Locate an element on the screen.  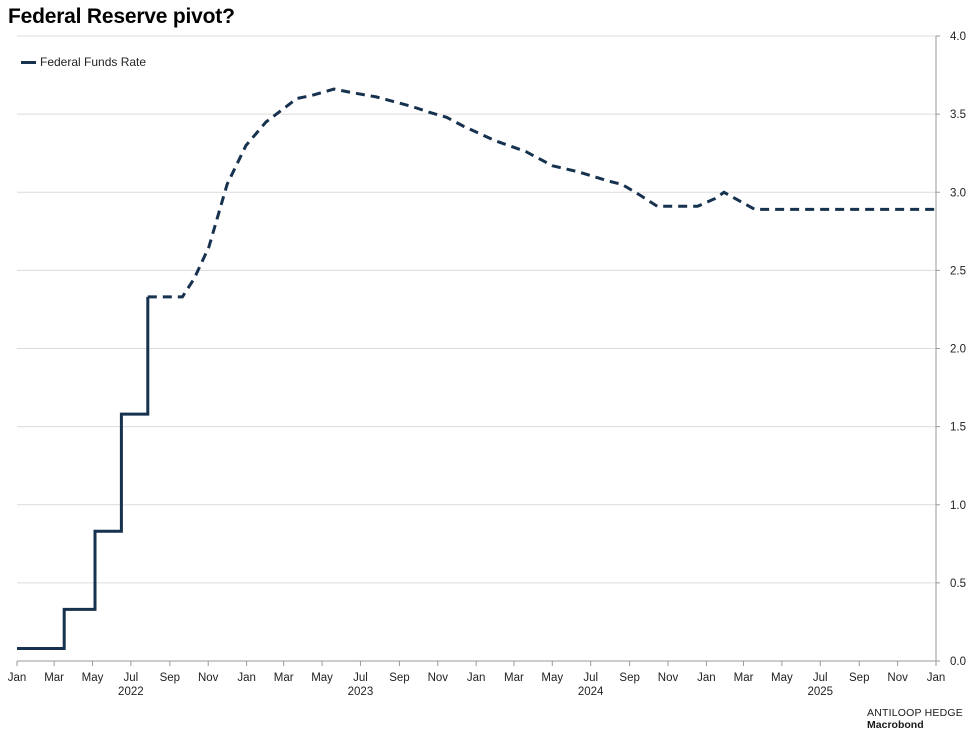
x-year-label: 2022 is located at coordinates (131, 692).